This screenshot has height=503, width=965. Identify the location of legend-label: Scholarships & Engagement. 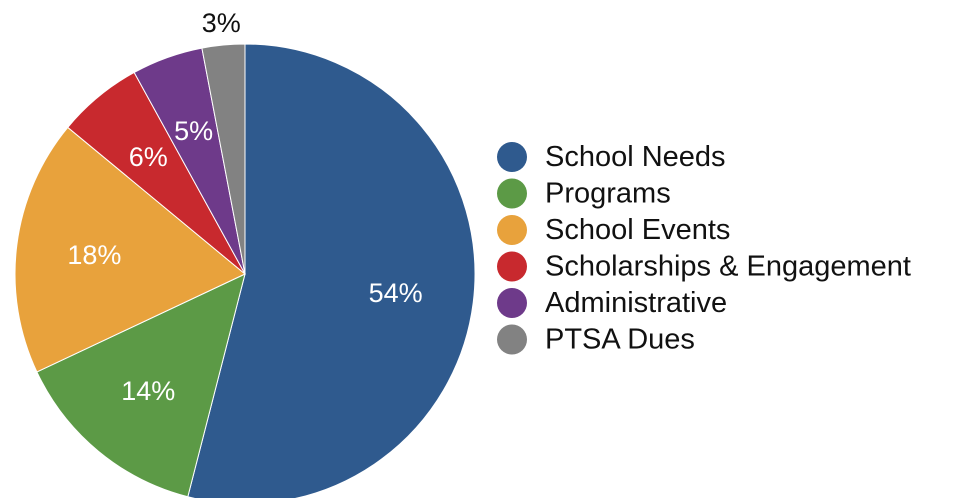
(728, 267).